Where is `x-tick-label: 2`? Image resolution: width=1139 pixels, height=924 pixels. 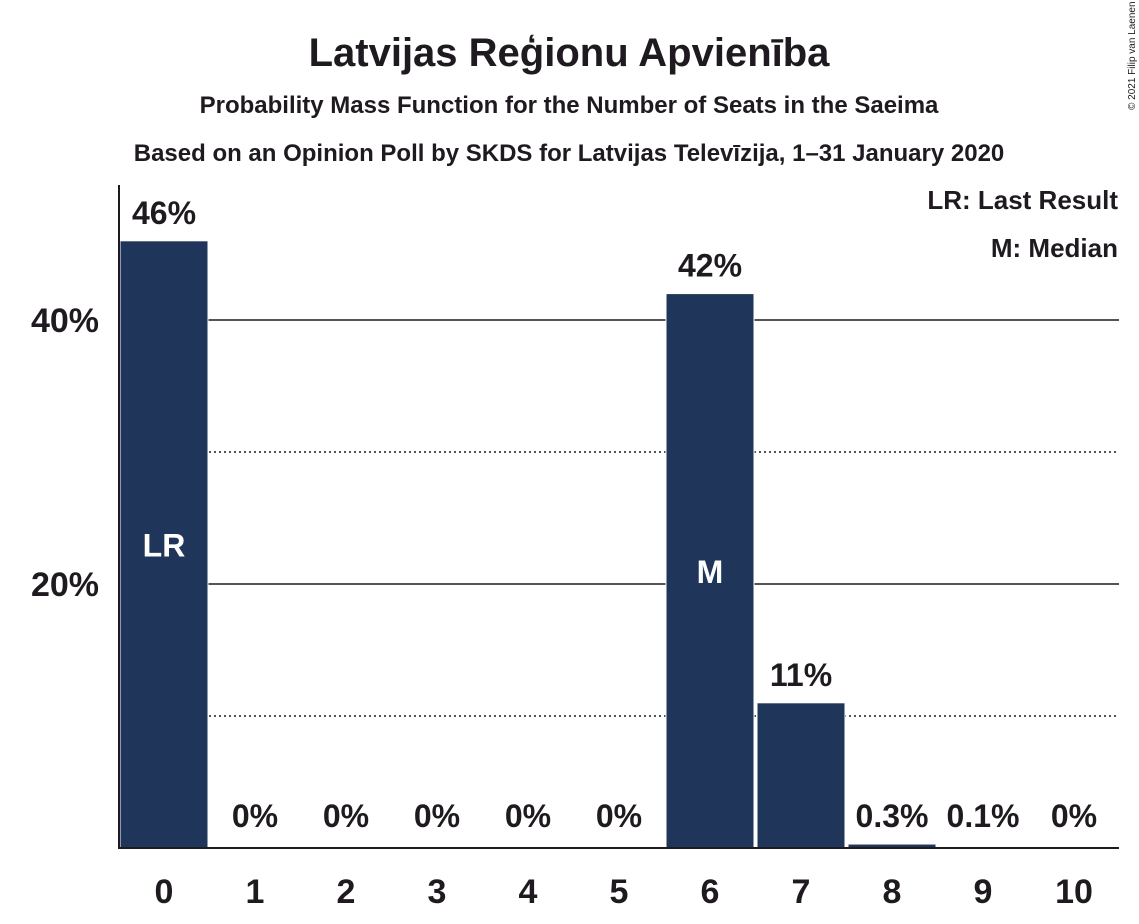 x-tick-label: 2 is located at coordinates (346, 892).